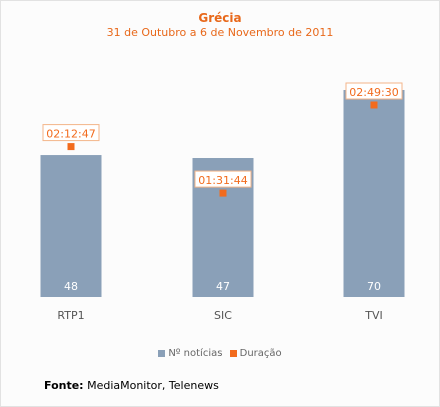 This screenshot has height=407, width=440. Describe the element at coordinates (373, 315) in the screenshot. I see `category-label-tvi: TVI` at that location.